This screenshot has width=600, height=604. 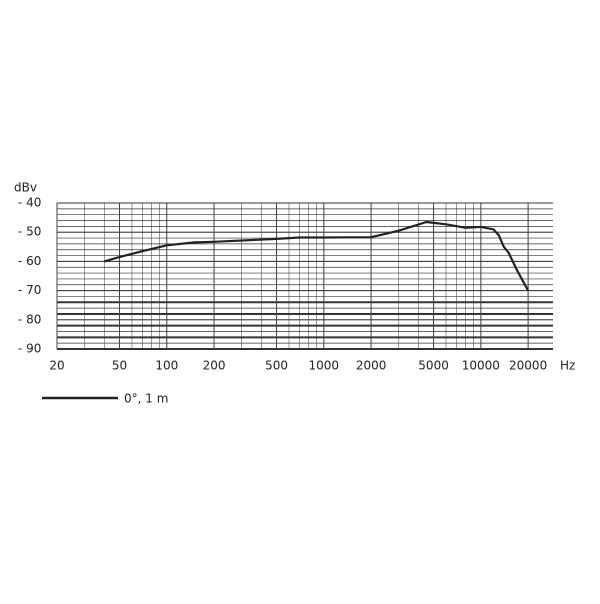 I want to click on y-tick-label: - 80, so click(x=29, y=319).